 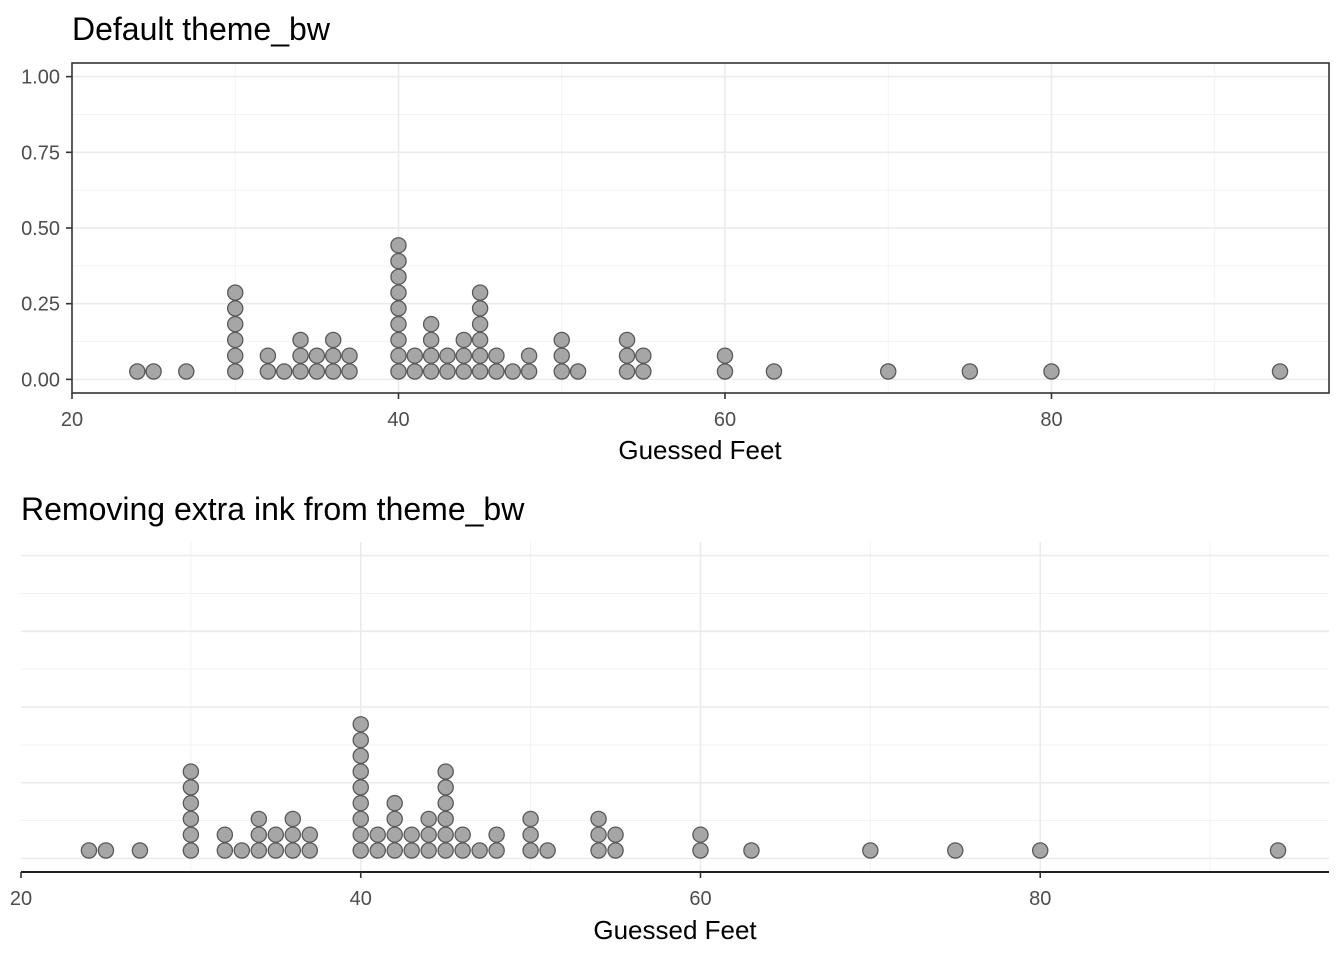 What do you see at coordinates (700, 450) in the screenshot?
I see `top-x-axis-title: Guessed Feet` at bounding box center [700, 450].